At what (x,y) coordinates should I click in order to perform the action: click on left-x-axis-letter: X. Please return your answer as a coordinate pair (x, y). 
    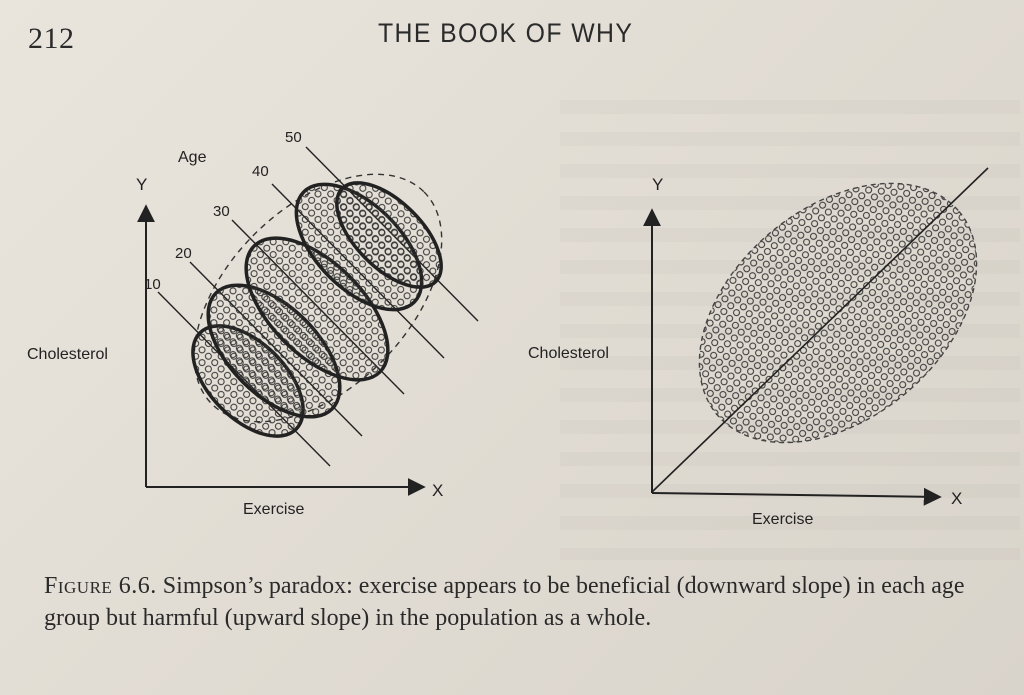
    Looking at the image, I should click on (437, 490).